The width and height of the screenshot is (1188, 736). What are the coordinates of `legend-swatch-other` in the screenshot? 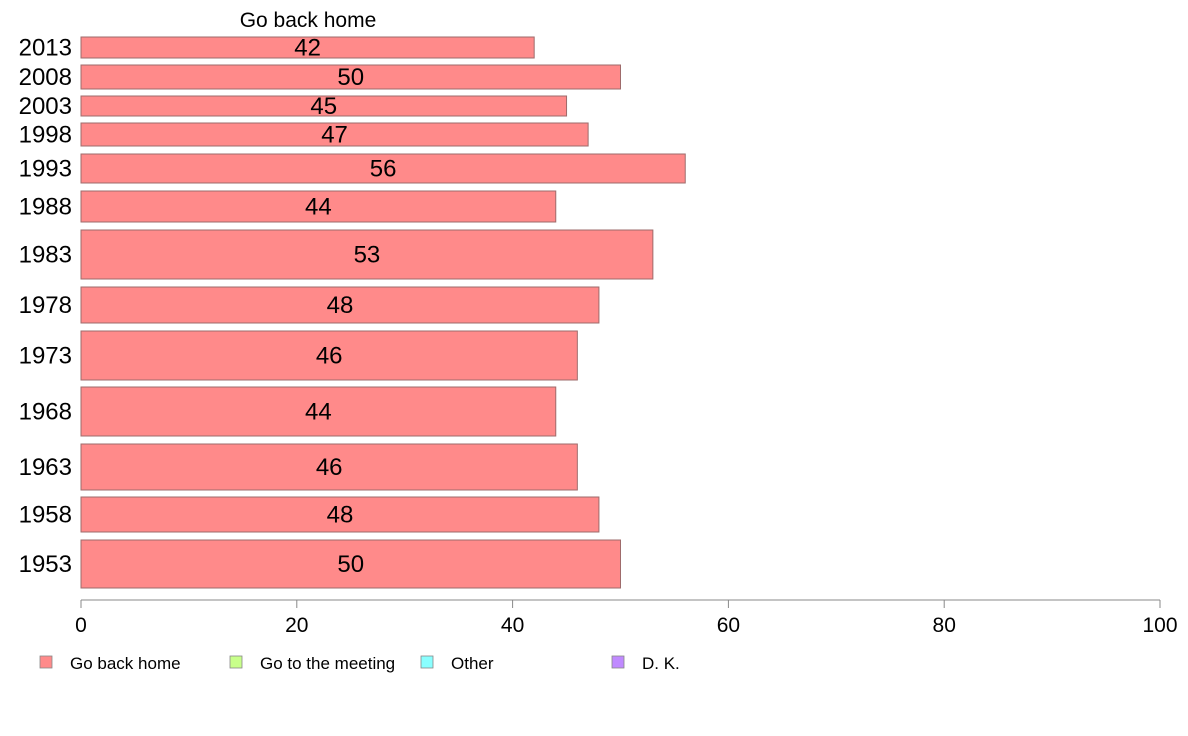 It's located at (427, 662).